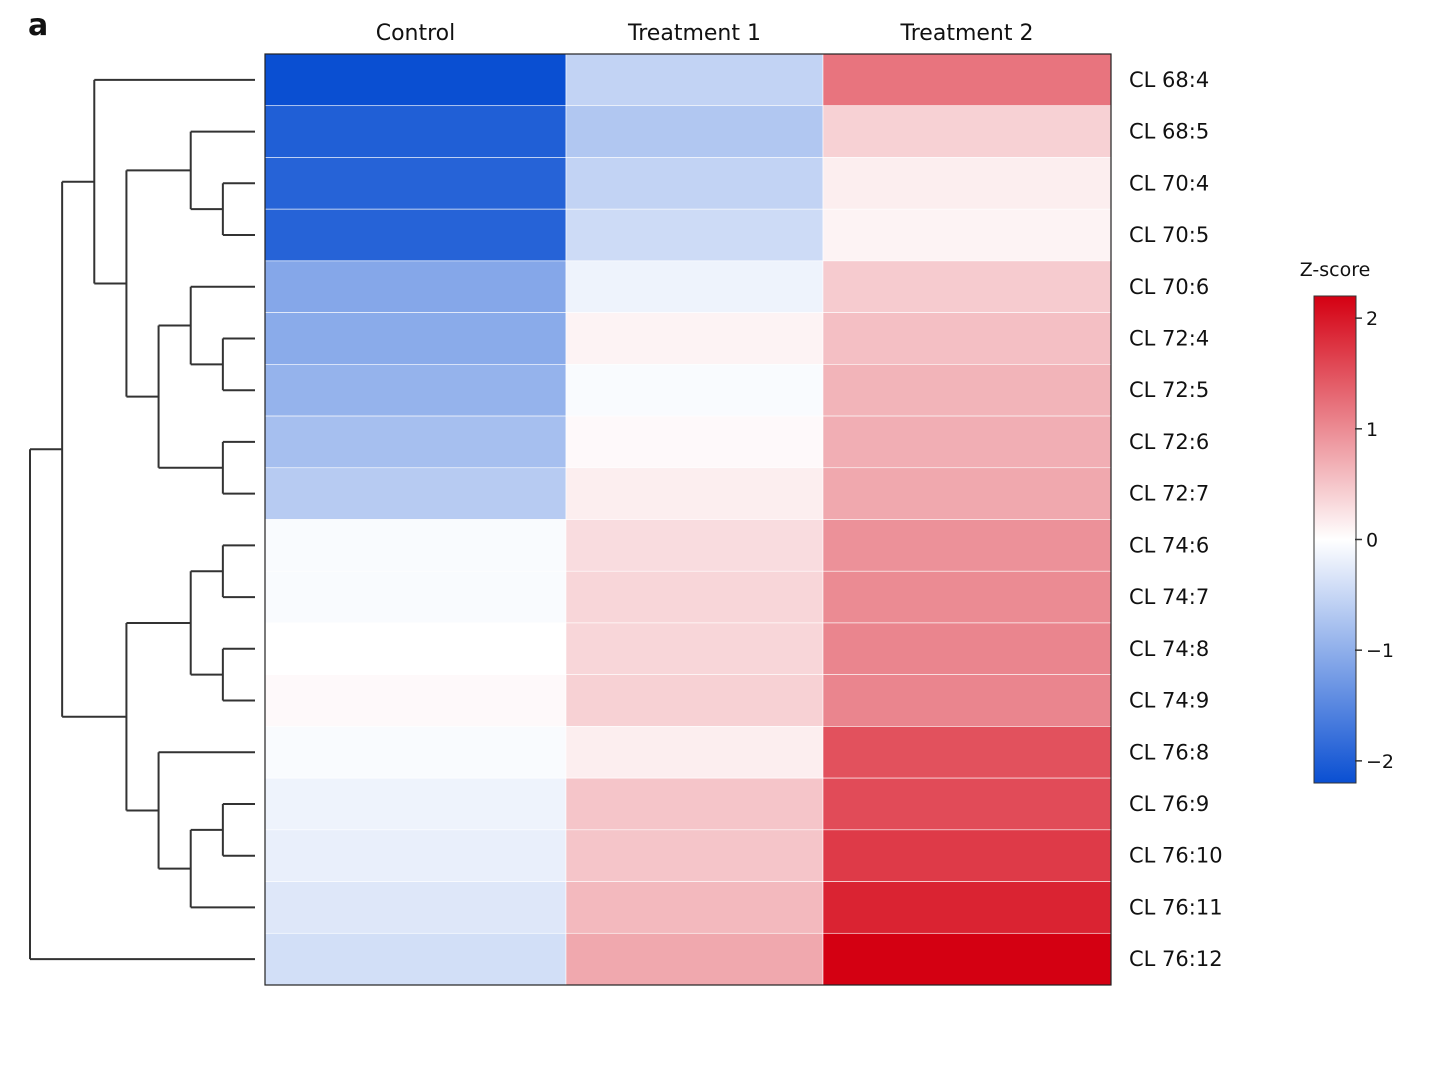  What do you see at coordinates (1372, 430) in the screenshot?
I see `colorbar-tick-label: 1` at bounding box center [1372, 430].